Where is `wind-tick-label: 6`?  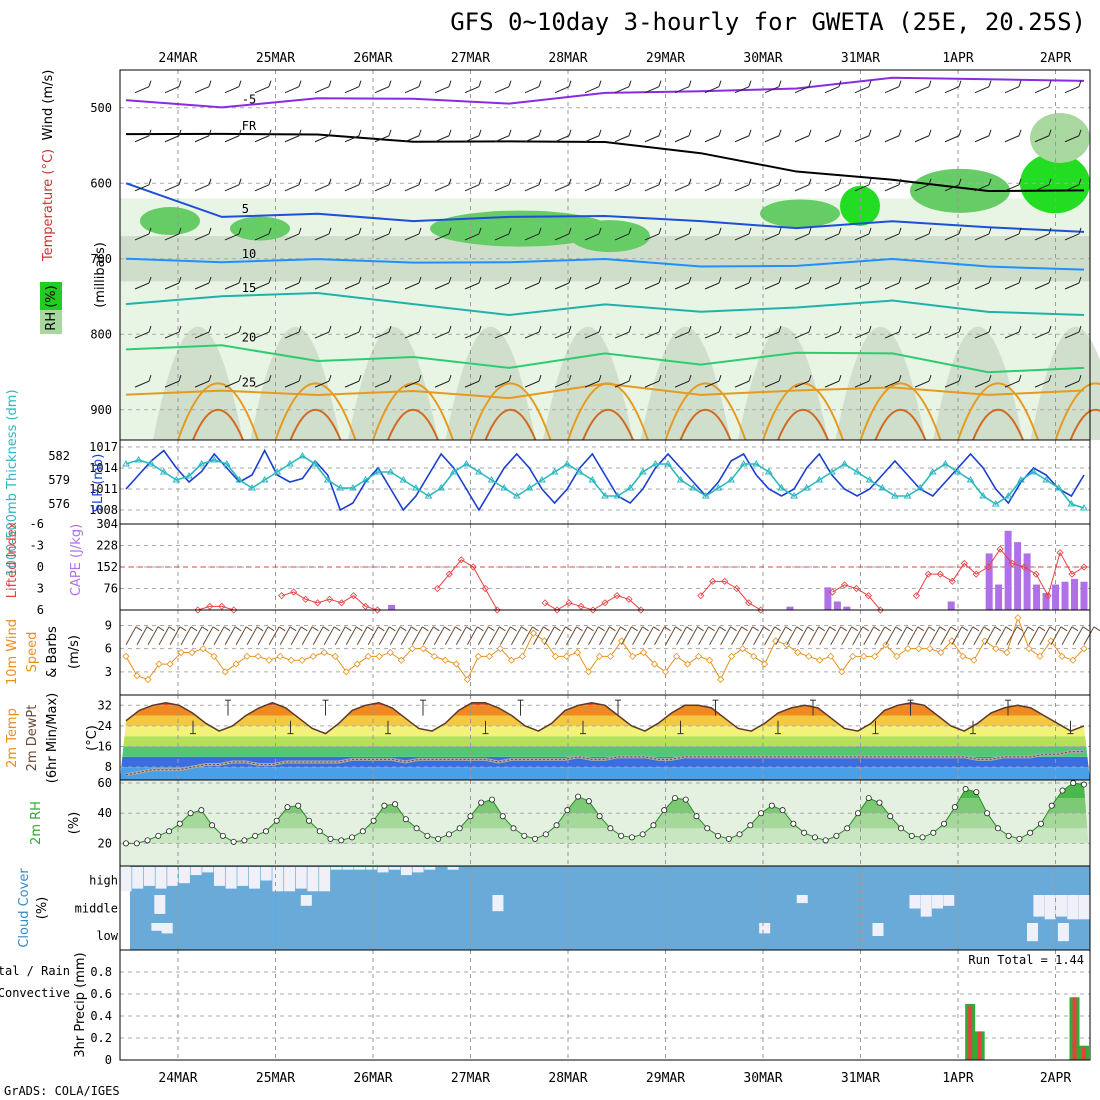 wind-tick-label: 6 is located at coordinates (108, 649).